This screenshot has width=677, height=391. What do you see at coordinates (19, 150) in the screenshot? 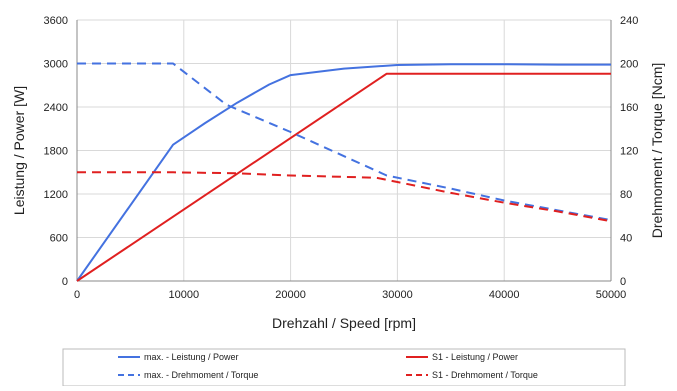
I see `y-axis-left-title: Leistung / Power [W]` at bounding box center [19, 150].